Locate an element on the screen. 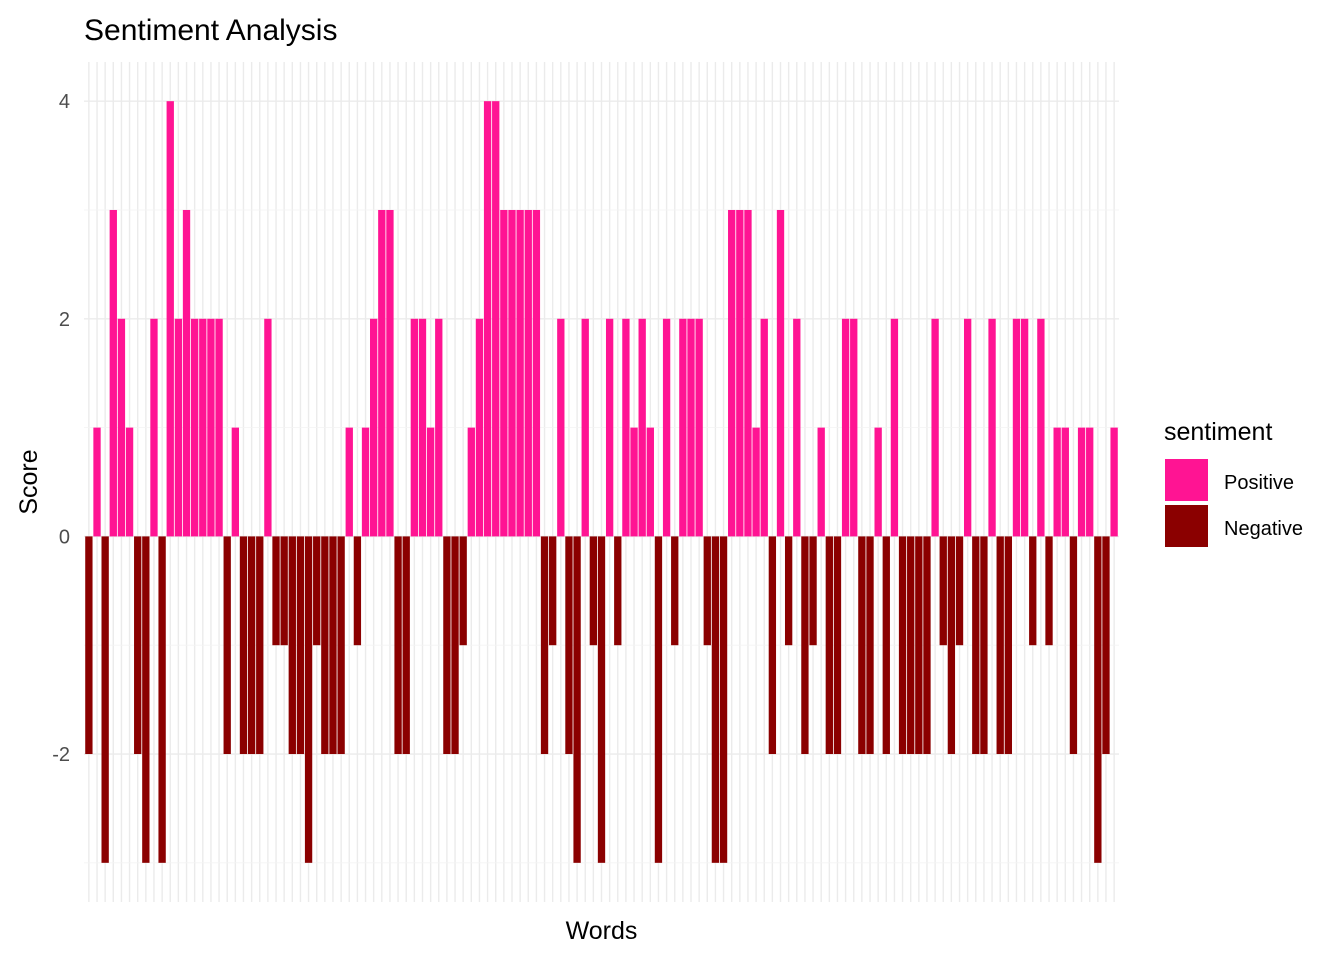  y-tick-labels: -2 0 2 4 is located at coordinates (61, 428).